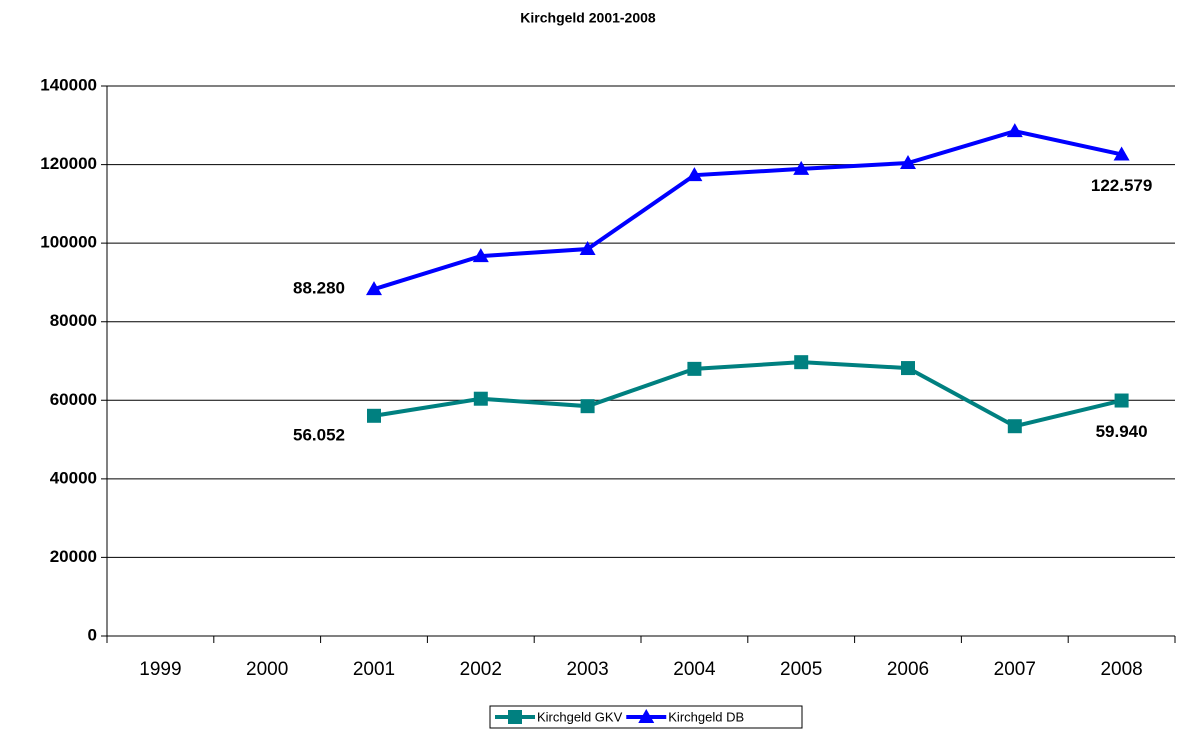 This screenshot has height=729, width=1177. Describe the element at coordinates (1015, 669) in the screenshot. I see `x-tick-label: 2007` at that location.